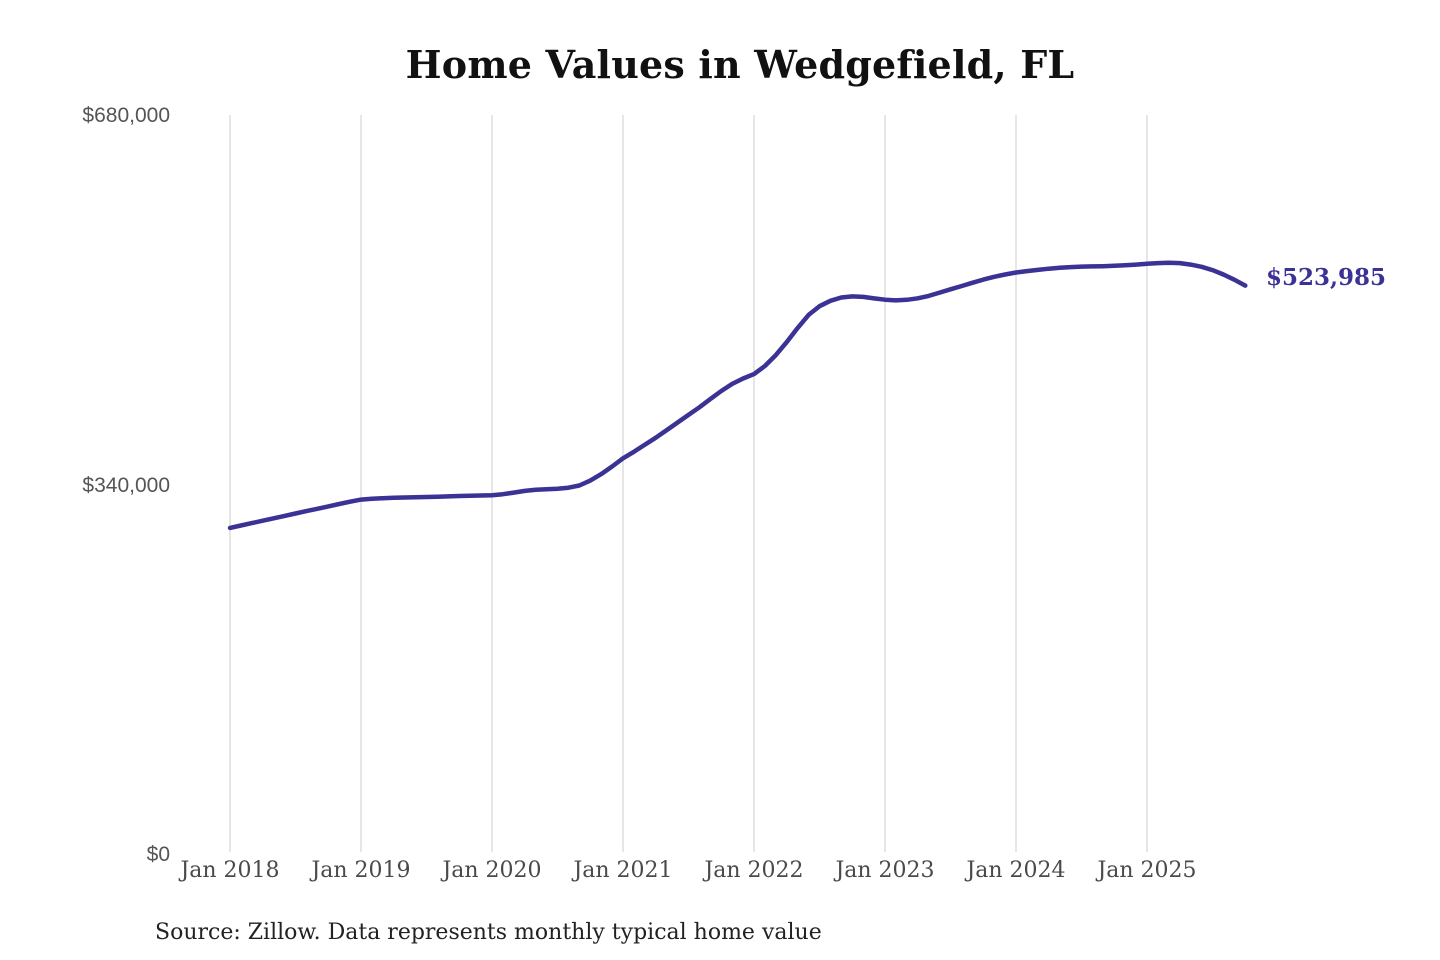 This screenshot has width=1440, height=960. Describe the element at coordinates (740, 64) in the screenshot. I see `chart-title: Home Values in Wedgefield, FL` at that location.